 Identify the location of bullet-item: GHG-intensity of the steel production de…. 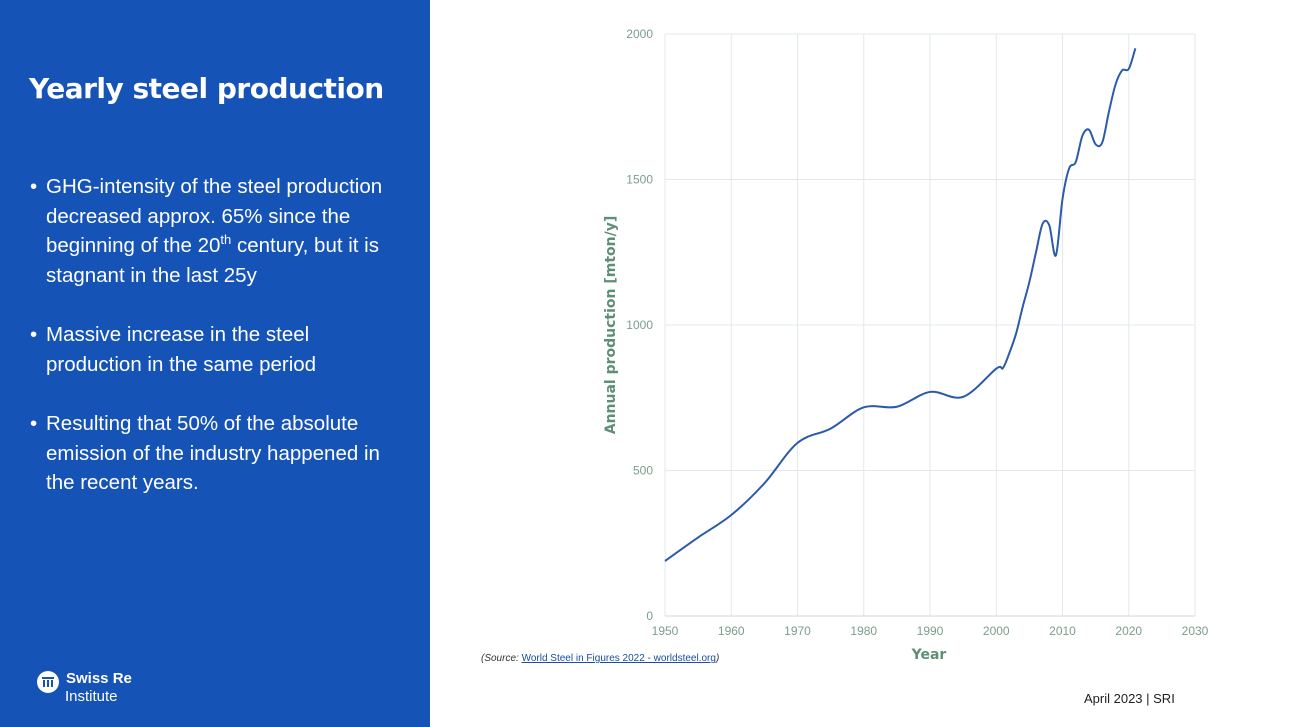
(210, 231).